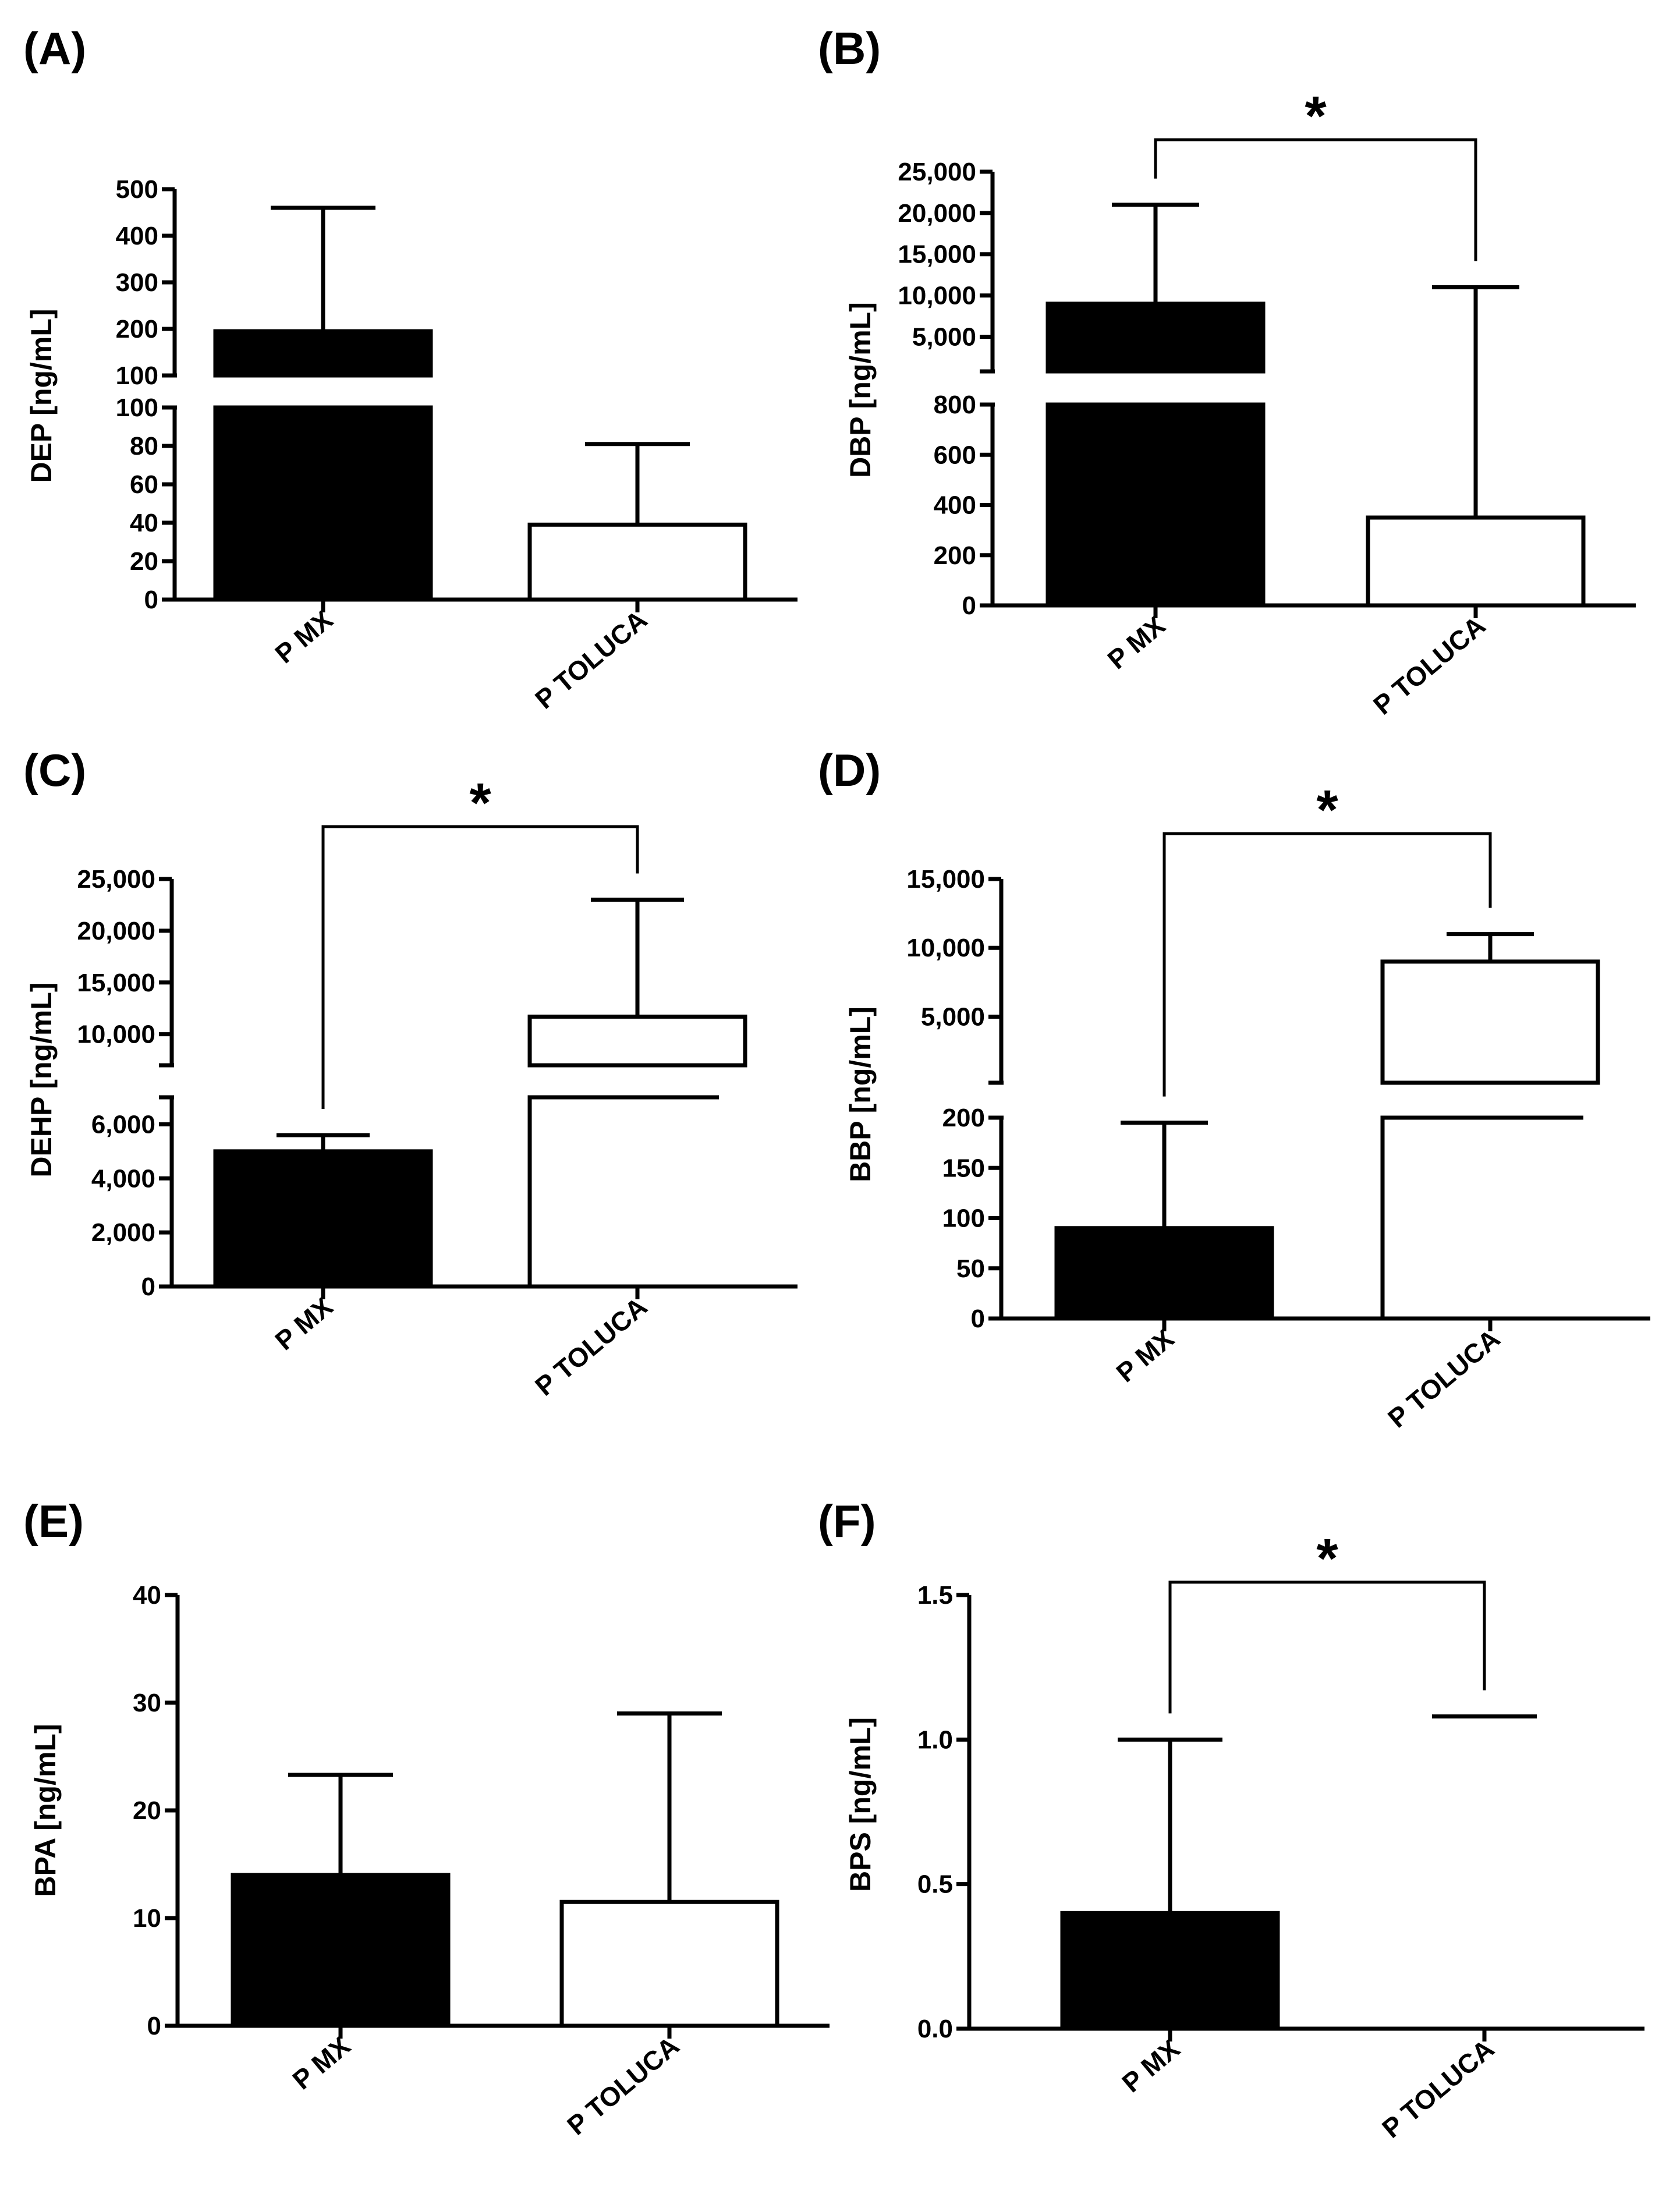 Image resolution: width=1680 pixels, height=2201 pixels. Describe the element at coordinates (123, 1233) in the screenshot. I see `y-tick-label: 2,000` at that location.